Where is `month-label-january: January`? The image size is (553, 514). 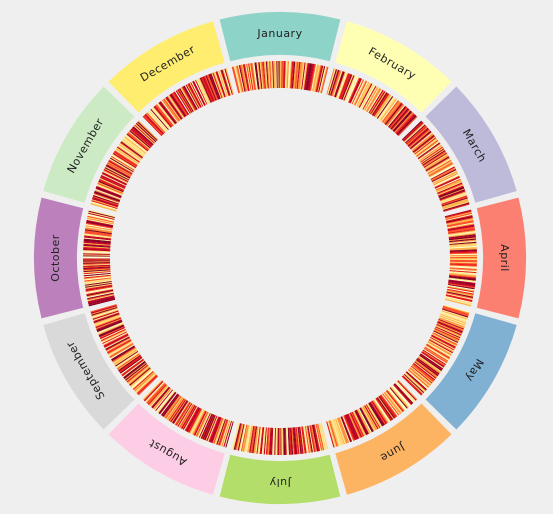 month-label-january: January is located at coordinates (279, 33).